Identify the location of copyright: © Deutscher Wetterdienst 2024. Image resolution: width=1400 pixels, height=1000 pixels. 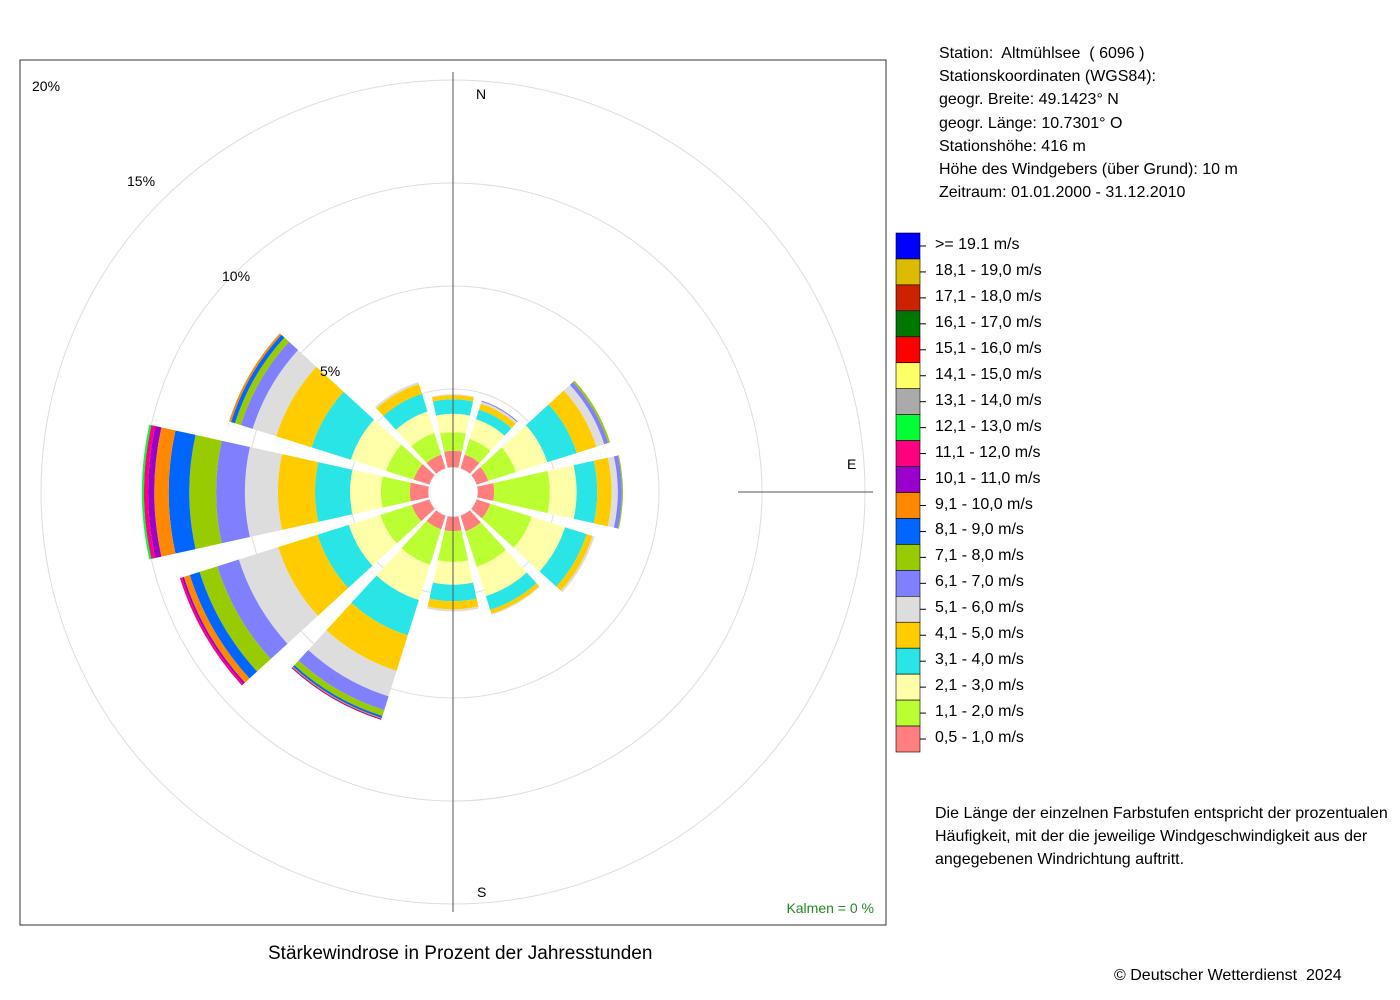
(1228, 975).